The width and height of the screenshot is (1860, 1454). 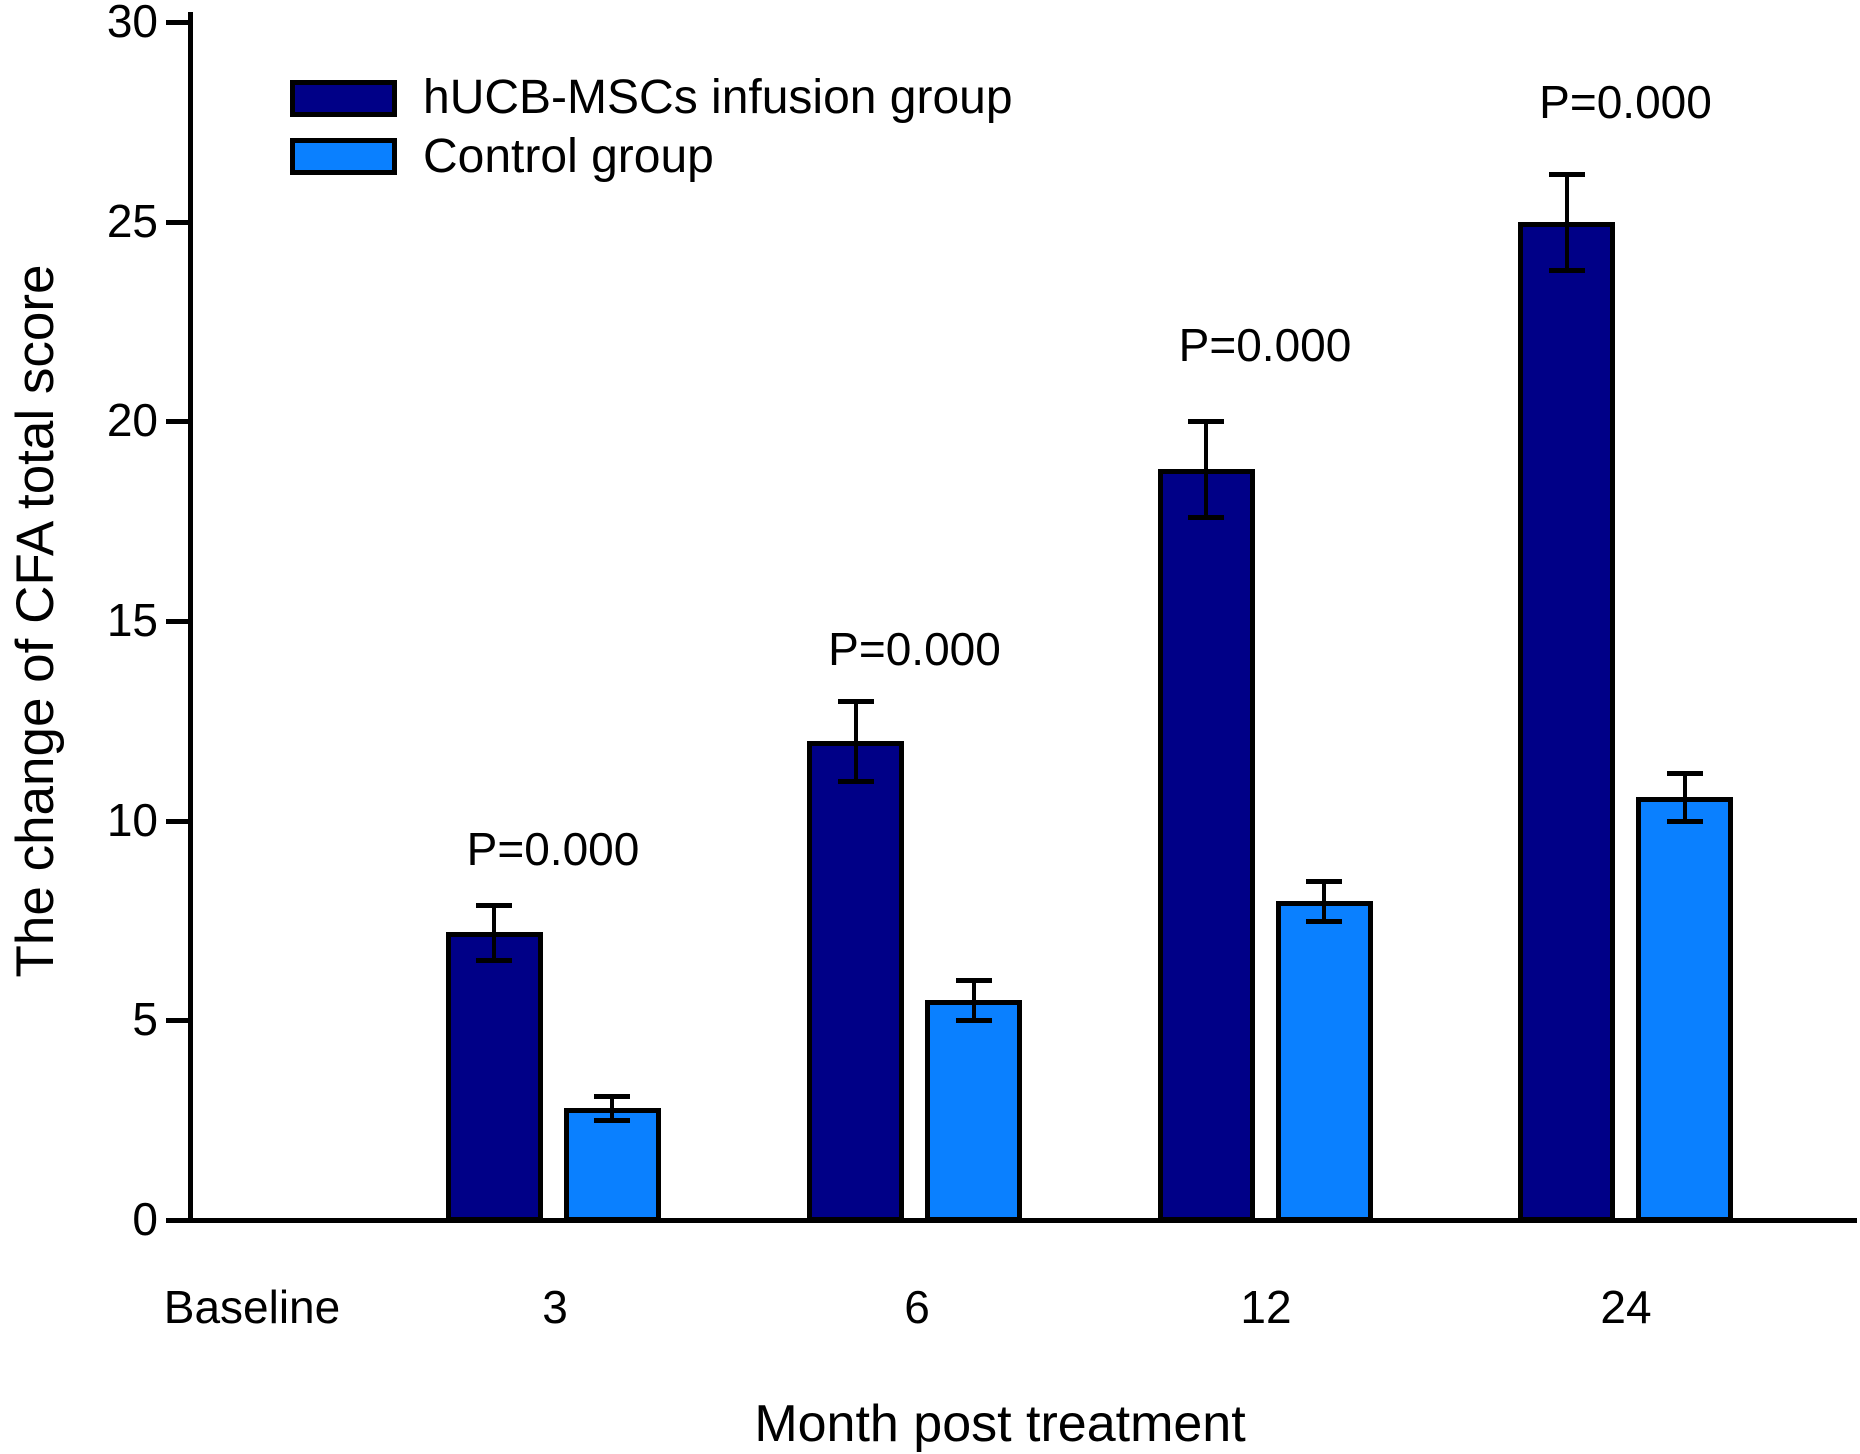 I want to click on p-value-label-month-3: P=0.000, so click(x=553, y=848).